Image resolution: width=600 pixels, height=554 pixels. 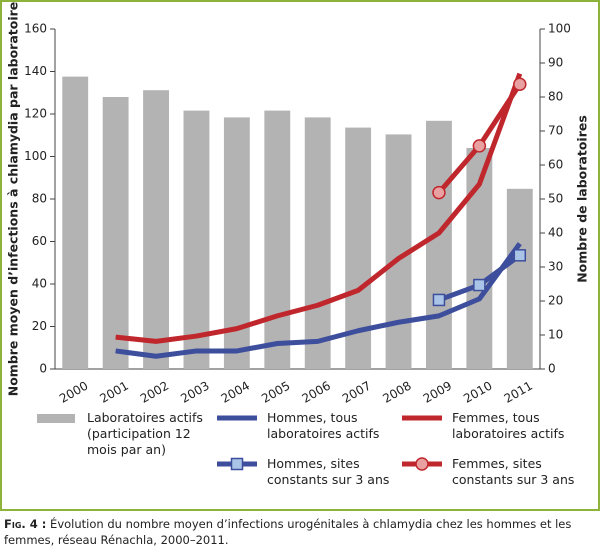 I want to click on y2-tick-label: 100, so click(x=559, y=29).